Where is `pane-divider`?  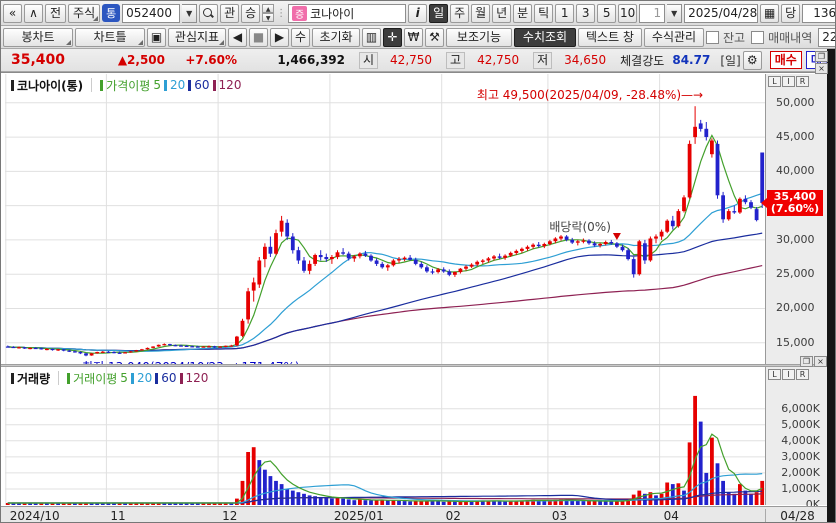
pane-divider is located at coordinates (415, 365).